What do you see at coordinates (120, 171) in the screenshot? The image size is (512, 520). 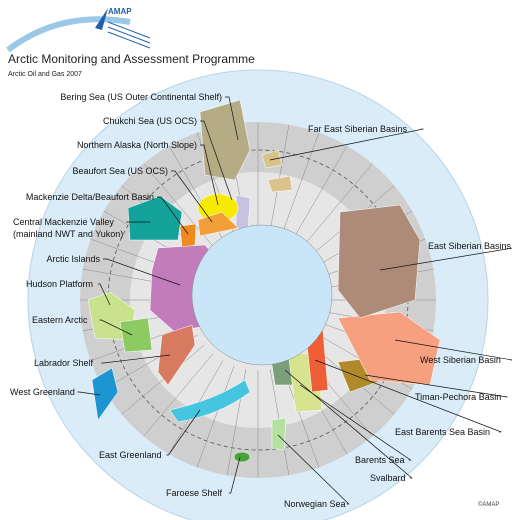 I see `region-label: Beaufort Sea (US OCS)` at bounding box center [120, 171].